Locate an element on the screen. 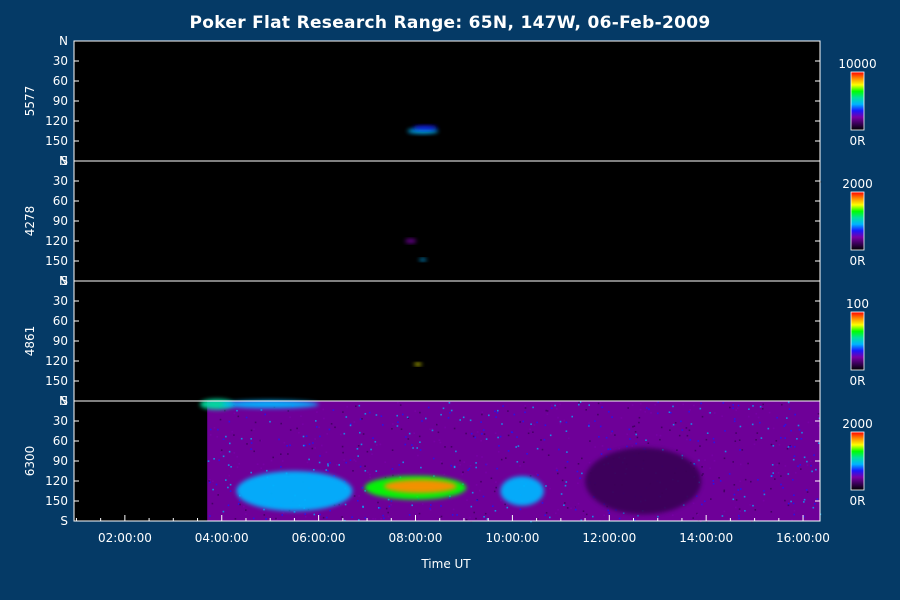 This screenshot has width=900, height=600. colorbar-max-label: 10000 is located at coordinates (857, 64).